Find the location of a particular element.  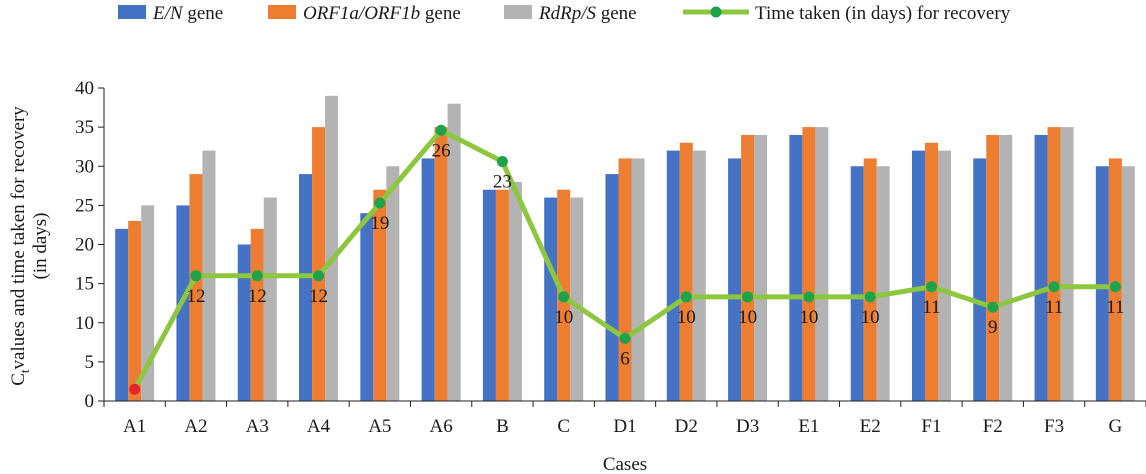

bar-rdrp-s-gene-a4 is located at coordinates (332, 248).